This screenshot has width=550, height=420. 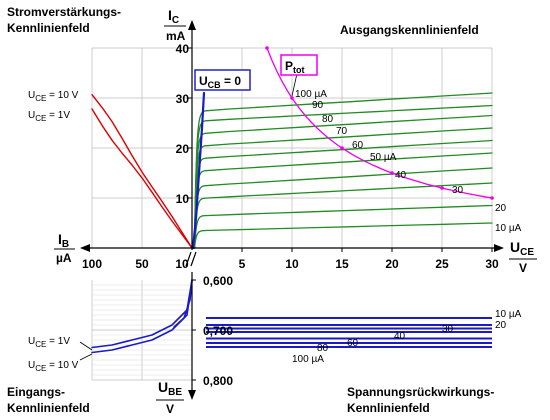 I want to click on ucb0-label: UCB = 0, so click(x=220, y=82).